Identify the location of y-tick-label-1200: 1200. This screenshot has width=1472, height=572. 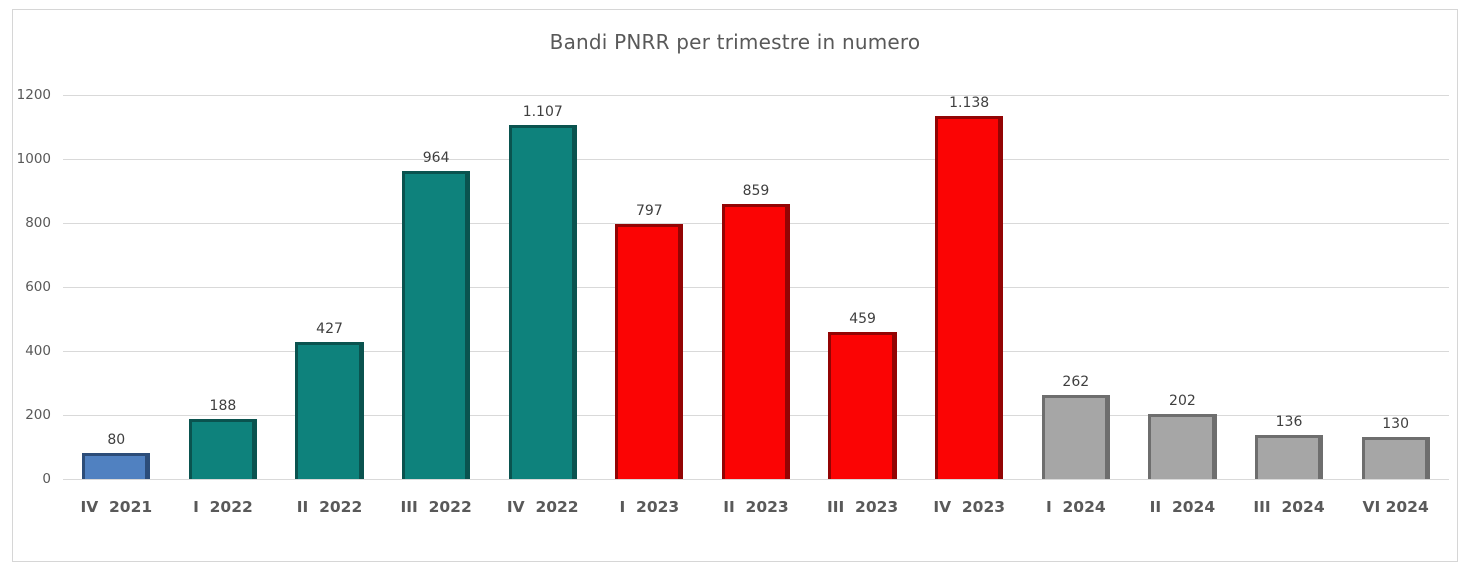
(33, 95).